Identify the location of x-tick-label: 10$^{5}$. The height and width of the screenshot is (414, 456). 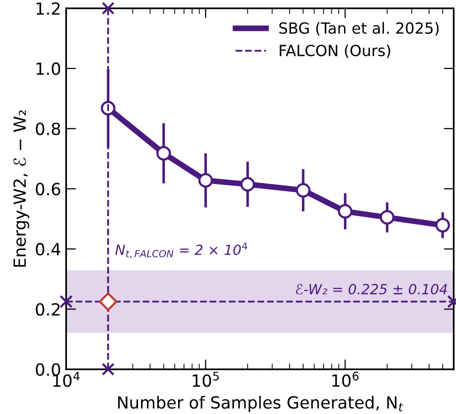
(205, 379).